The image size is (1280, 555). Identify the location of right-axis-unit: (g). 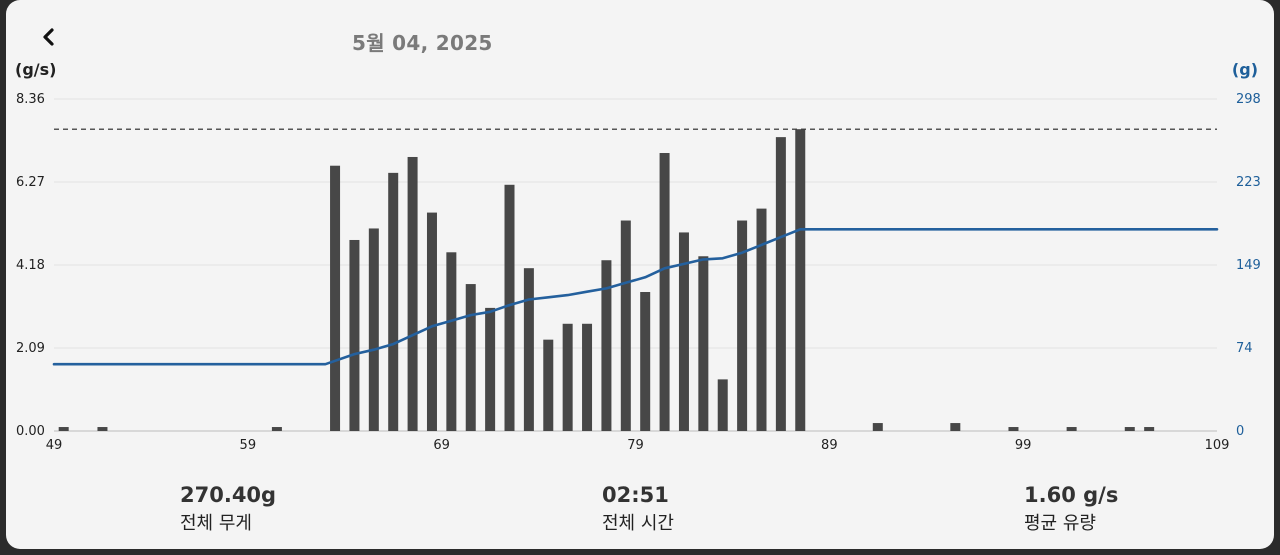
(1244, 69).